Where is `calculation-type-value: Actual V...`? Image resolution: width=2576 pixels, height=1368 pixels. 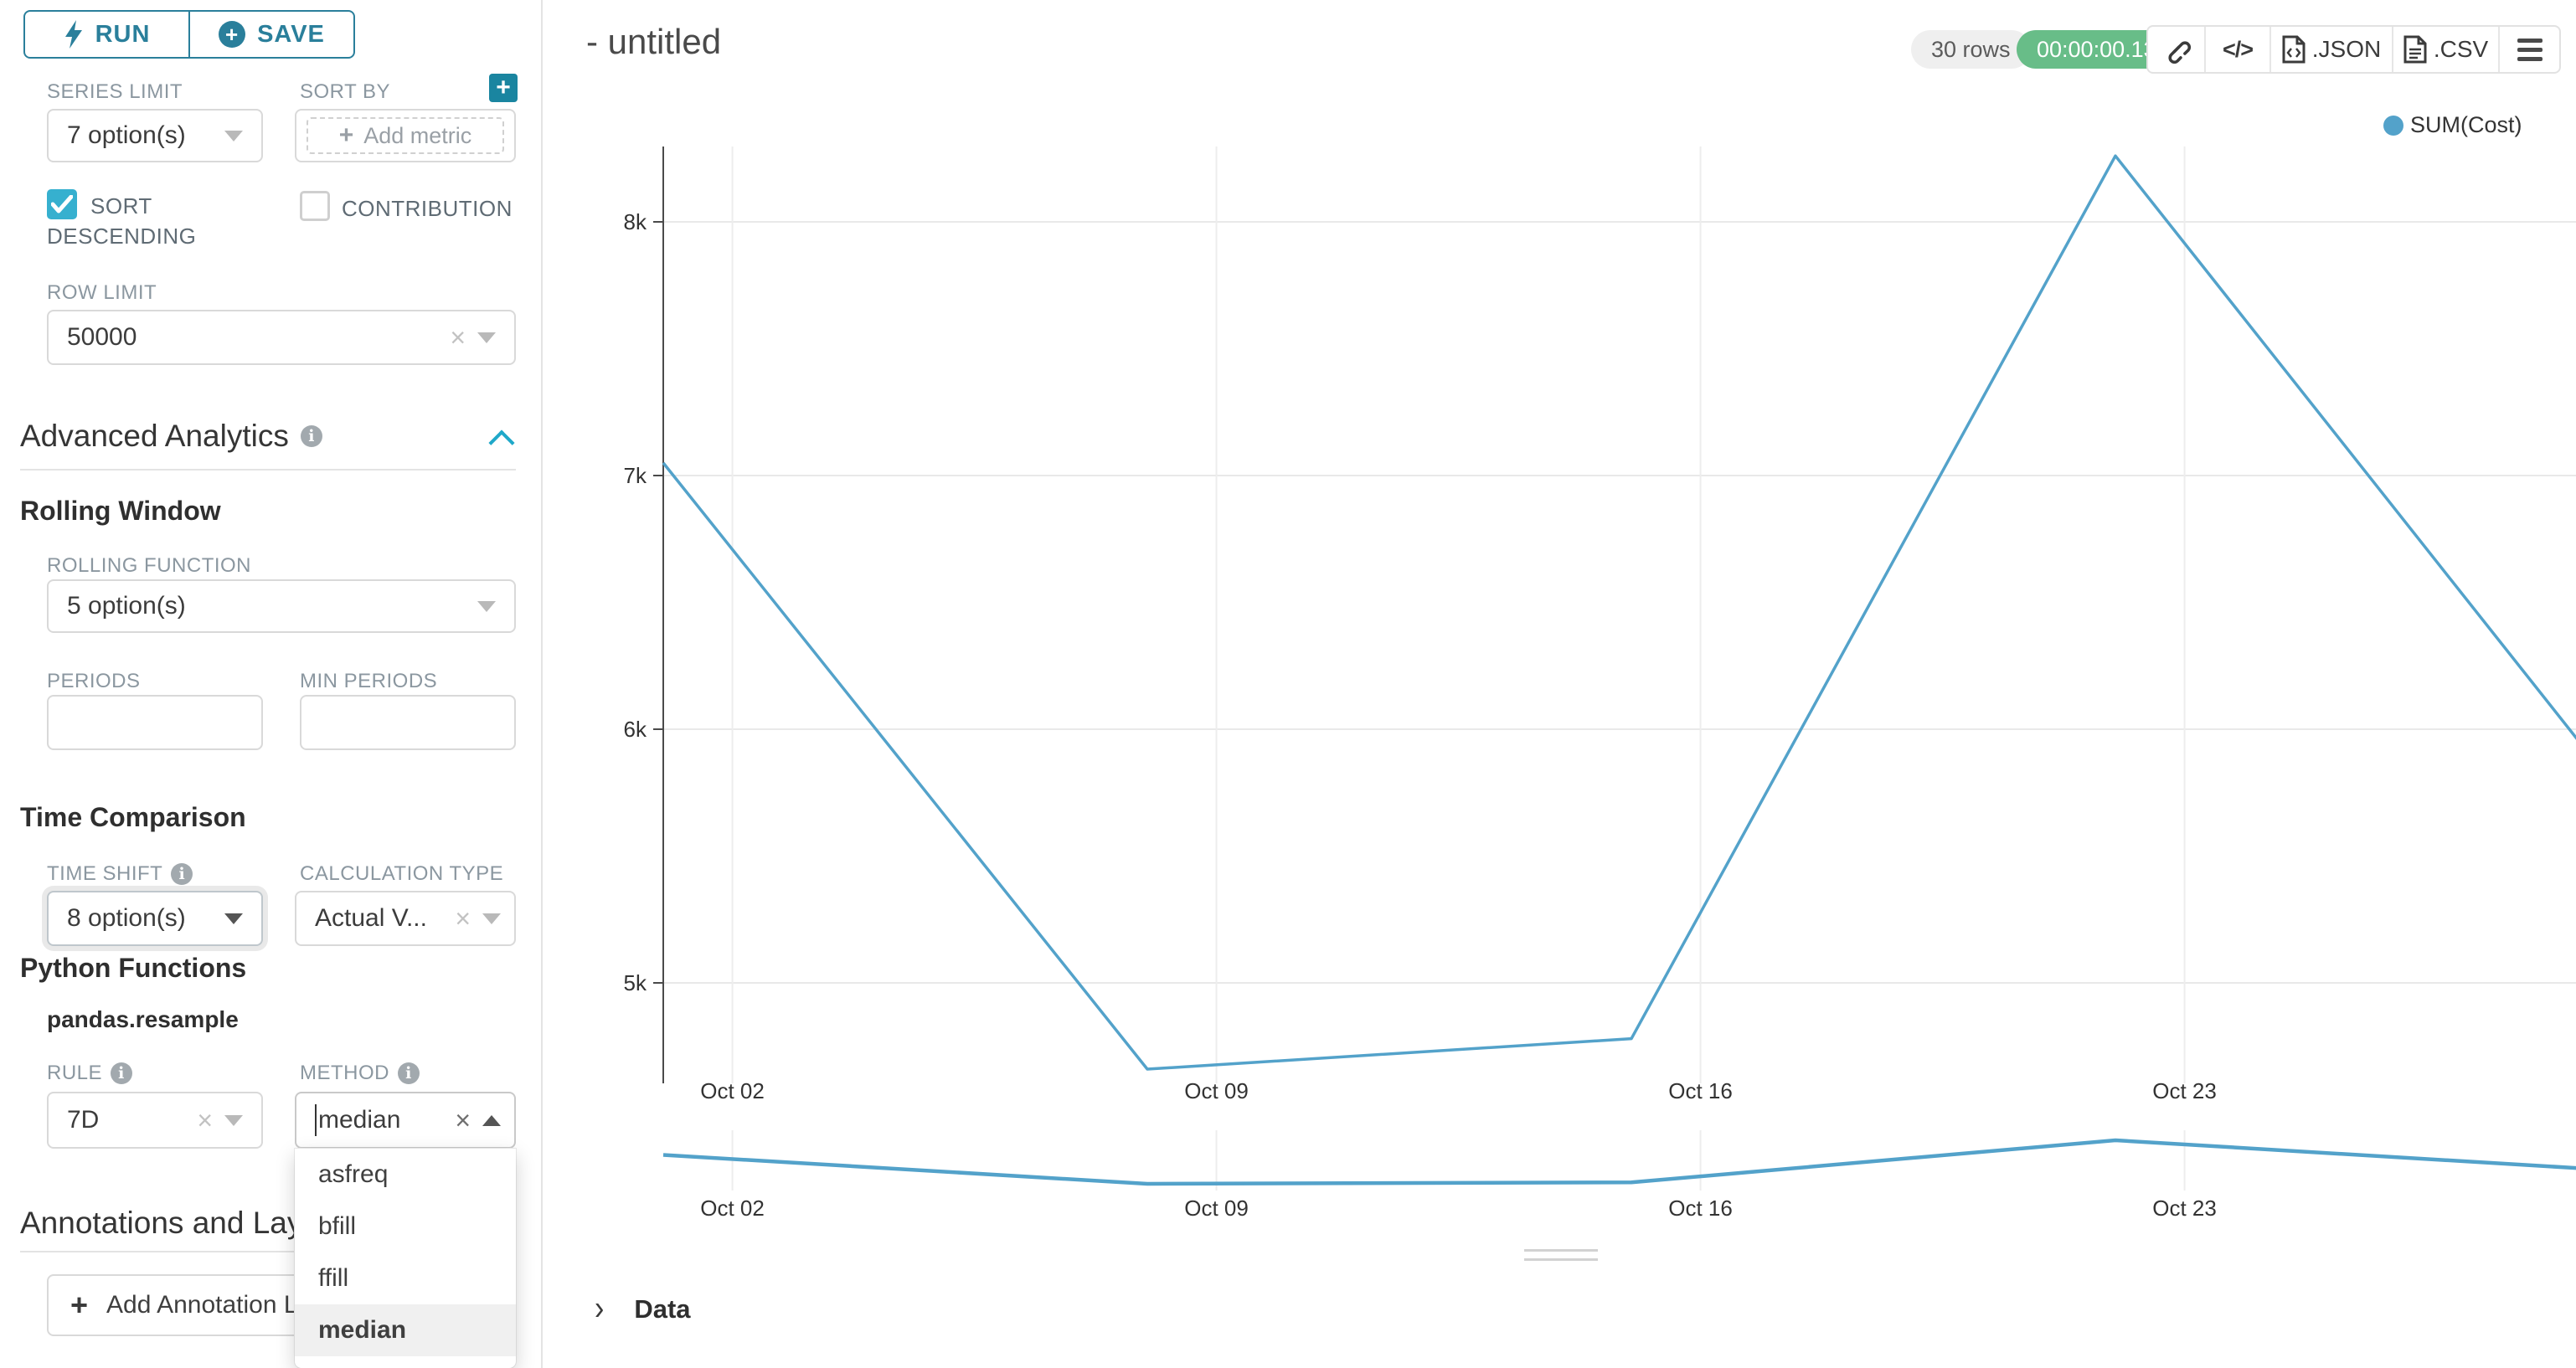 calculation-type-value: Actual V... is located at coordinates (371, 918).